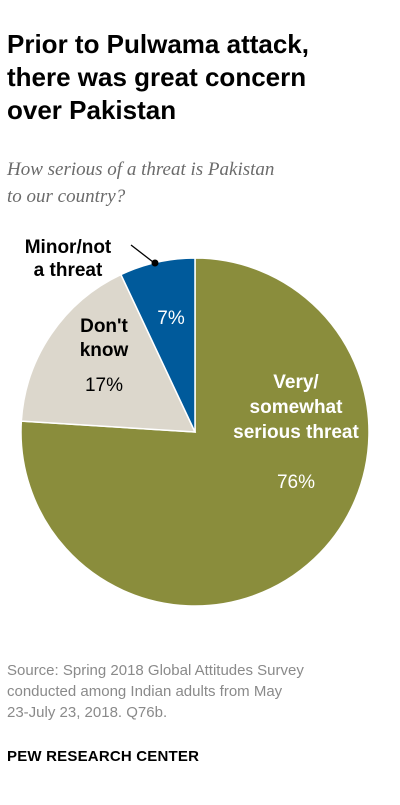  I want to click on source-line: 23-July 23, 2018. Q76b., so click(87, 712).